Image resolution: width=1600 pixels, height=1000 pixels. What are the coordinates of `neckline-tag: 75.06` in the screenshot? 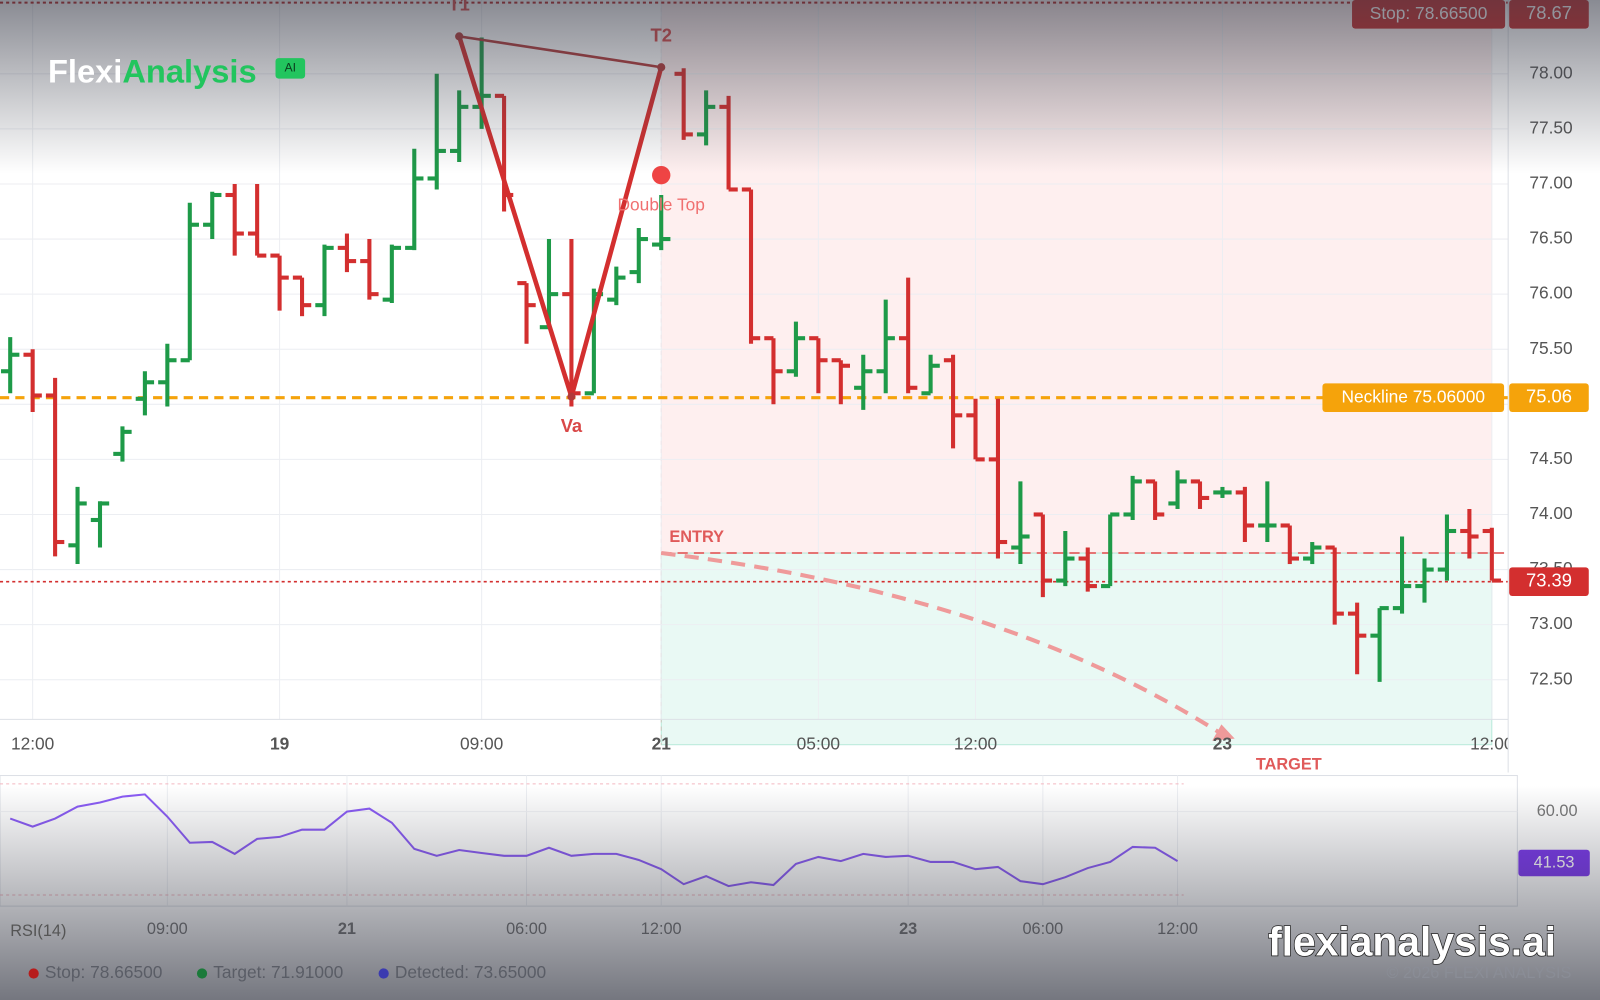 It's located at (1549, 396).